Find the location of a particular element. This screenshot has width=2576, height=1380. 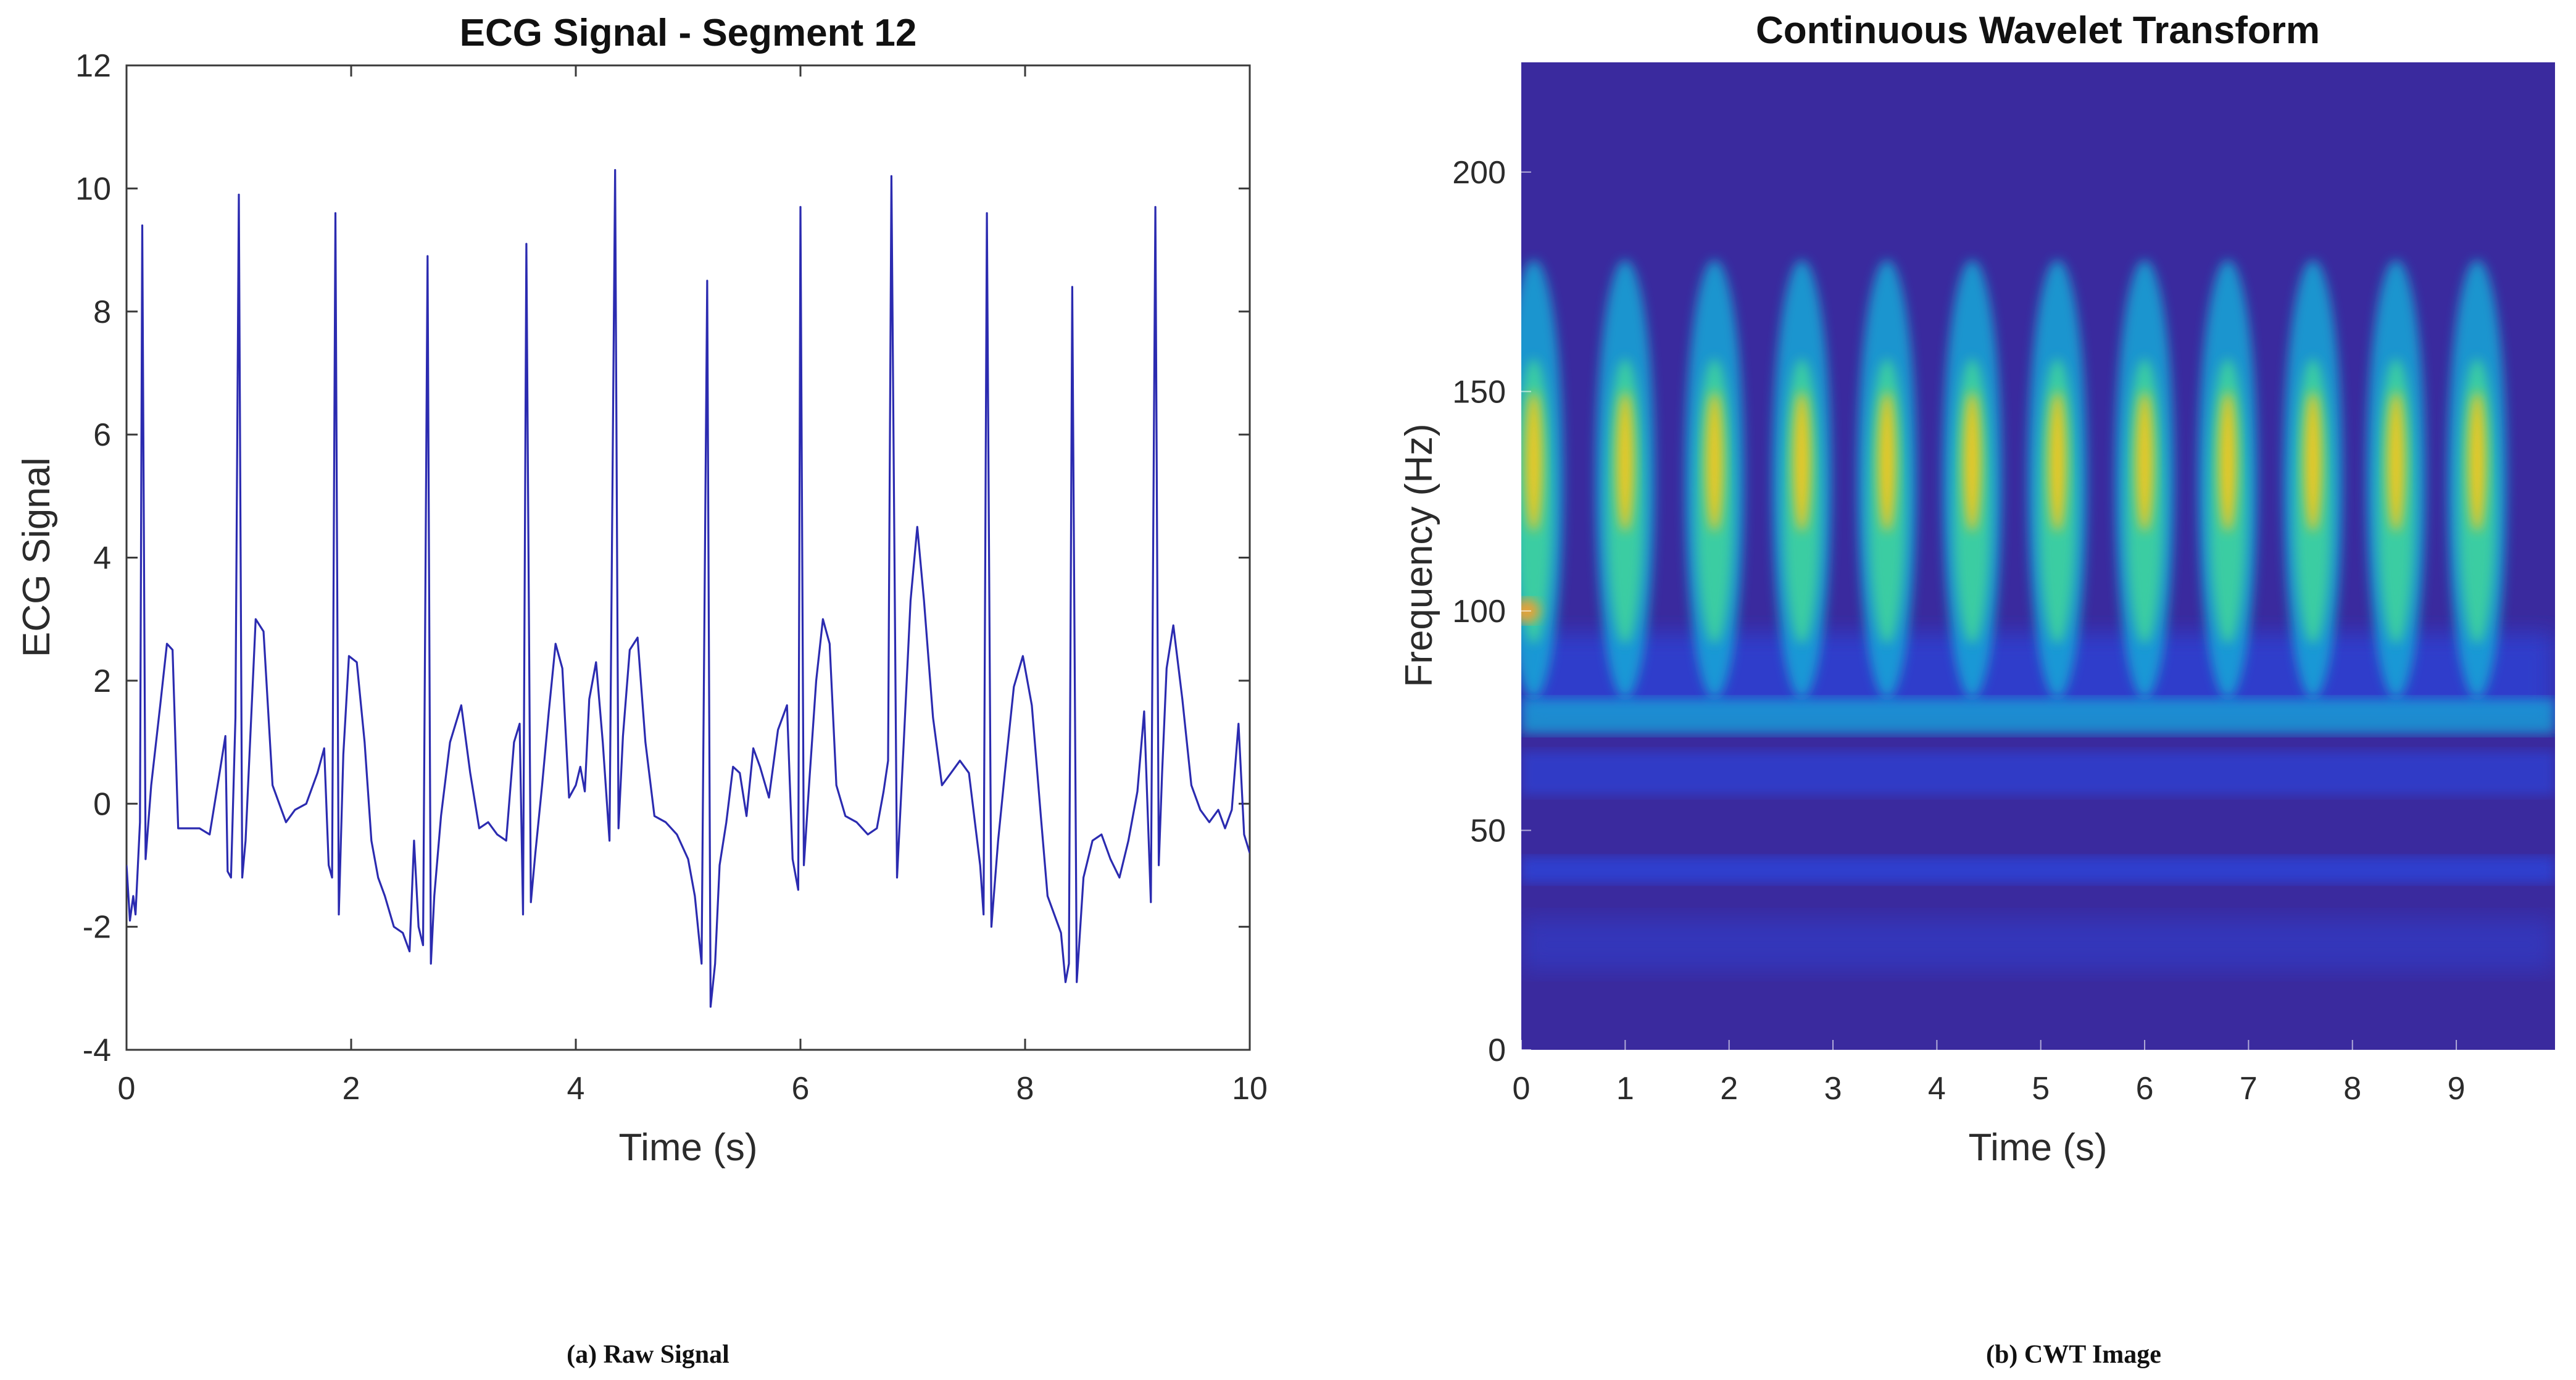

ecg-x-tick-label: 8 is located at coordinates (1025, 1089).